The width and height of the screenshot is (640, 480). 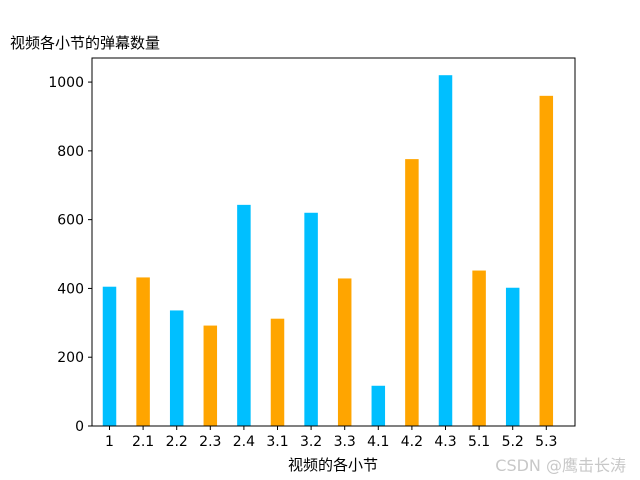 I want to click on x-axis-label: 视频的各小节, so click(x=333, y=465).